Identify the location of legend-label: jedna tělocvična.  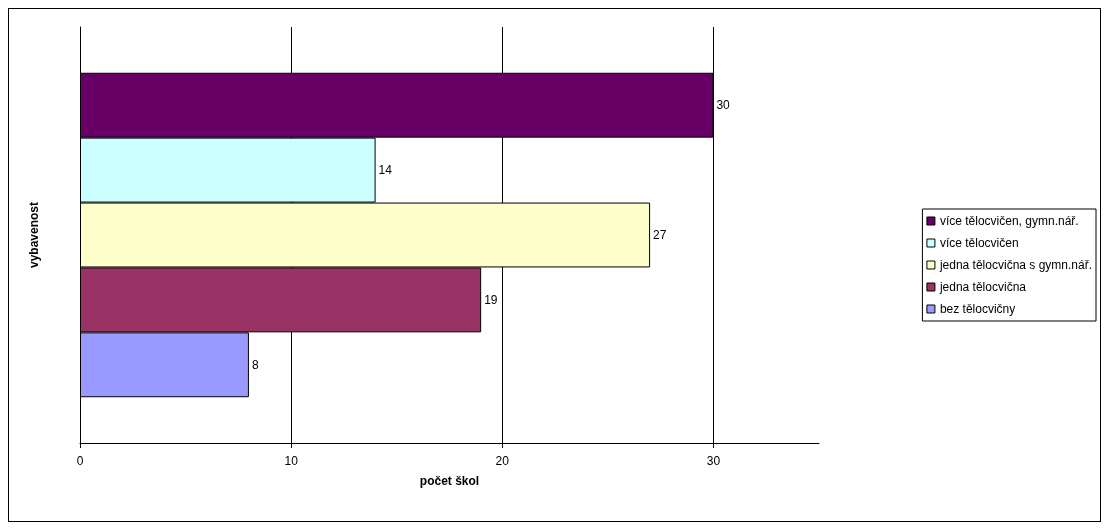
(982, 287).